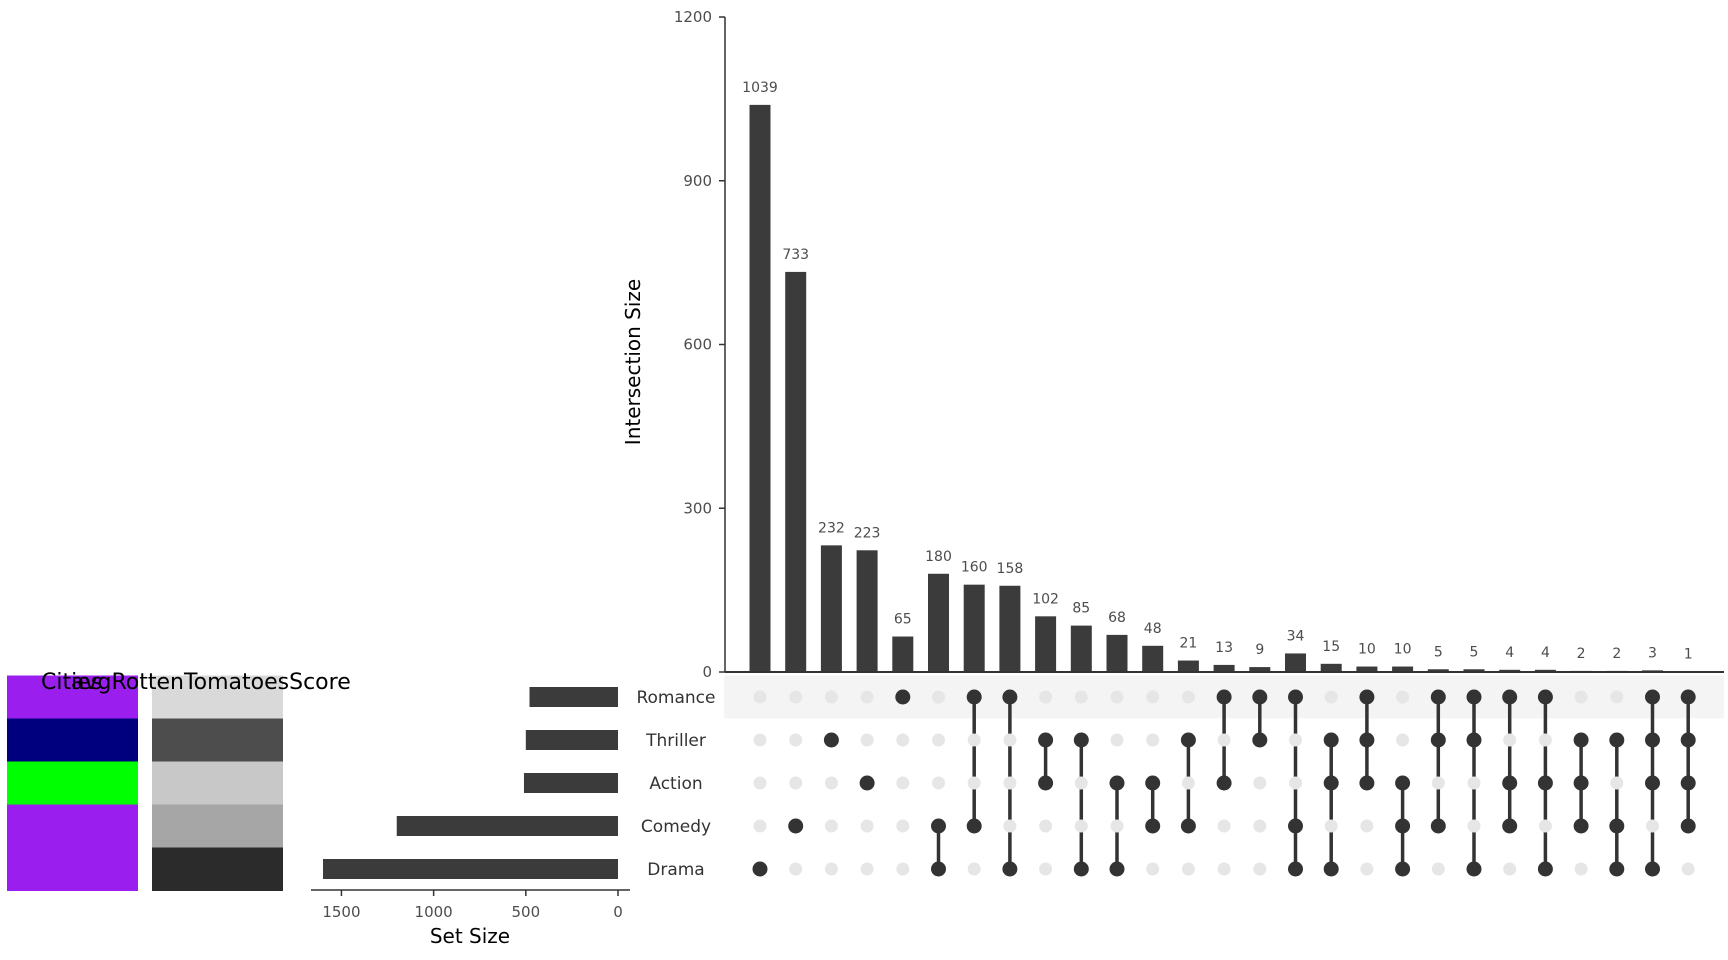  Describe the element at coordinates (570, 783) in the screenshot. I see `set-size-bar-action` at that location.